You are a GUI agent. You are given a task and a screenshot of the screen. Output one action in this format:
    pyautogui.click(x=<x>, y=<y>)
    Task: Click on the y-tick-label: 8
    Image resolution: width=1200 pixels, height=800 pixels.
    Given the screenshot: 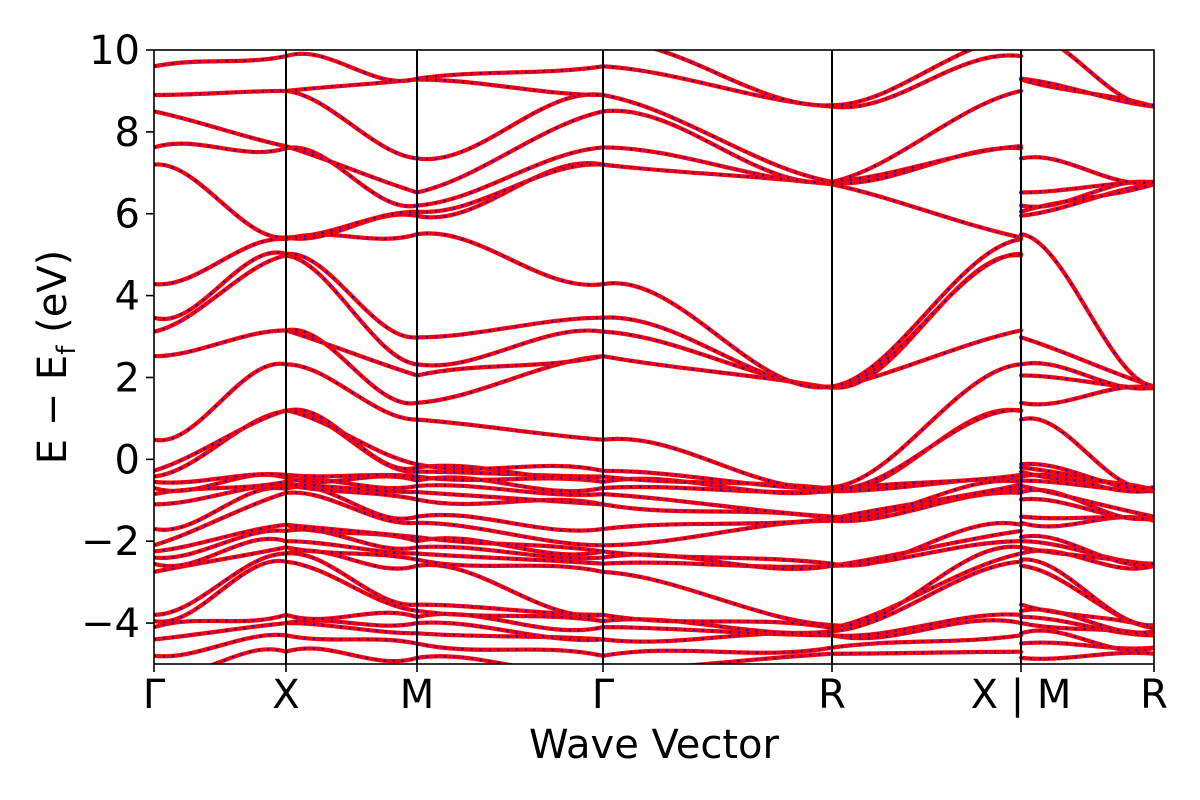 What is the action you would take?
    pyautogui.click(x=127, y=133)
    